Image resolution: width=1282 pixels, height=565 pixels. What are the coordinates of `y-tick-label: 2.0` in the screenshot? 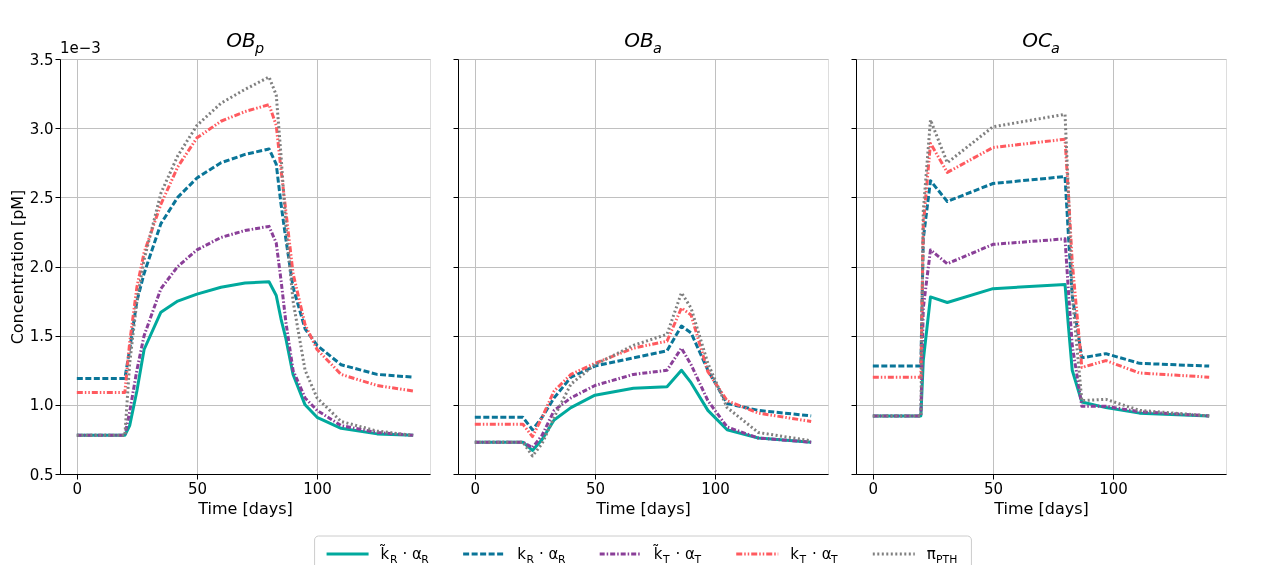 It's located at (41, 267).